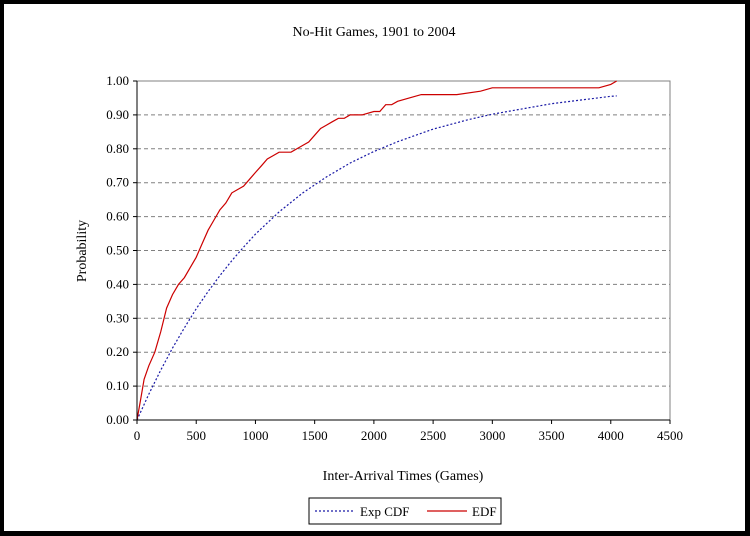 The height and width of the screenshot is (536, 750). I want to click on x-tick-label: 3000, so click(492, 435).